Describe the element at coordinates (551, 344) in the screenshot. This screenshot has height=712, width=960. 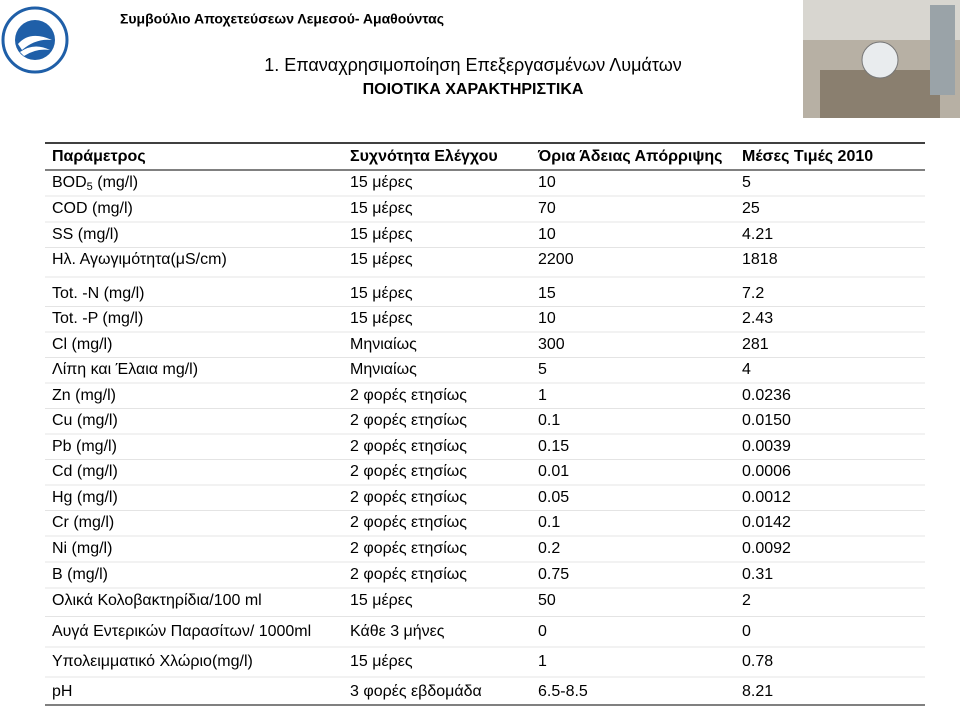
I see `cell: 300` at that location.